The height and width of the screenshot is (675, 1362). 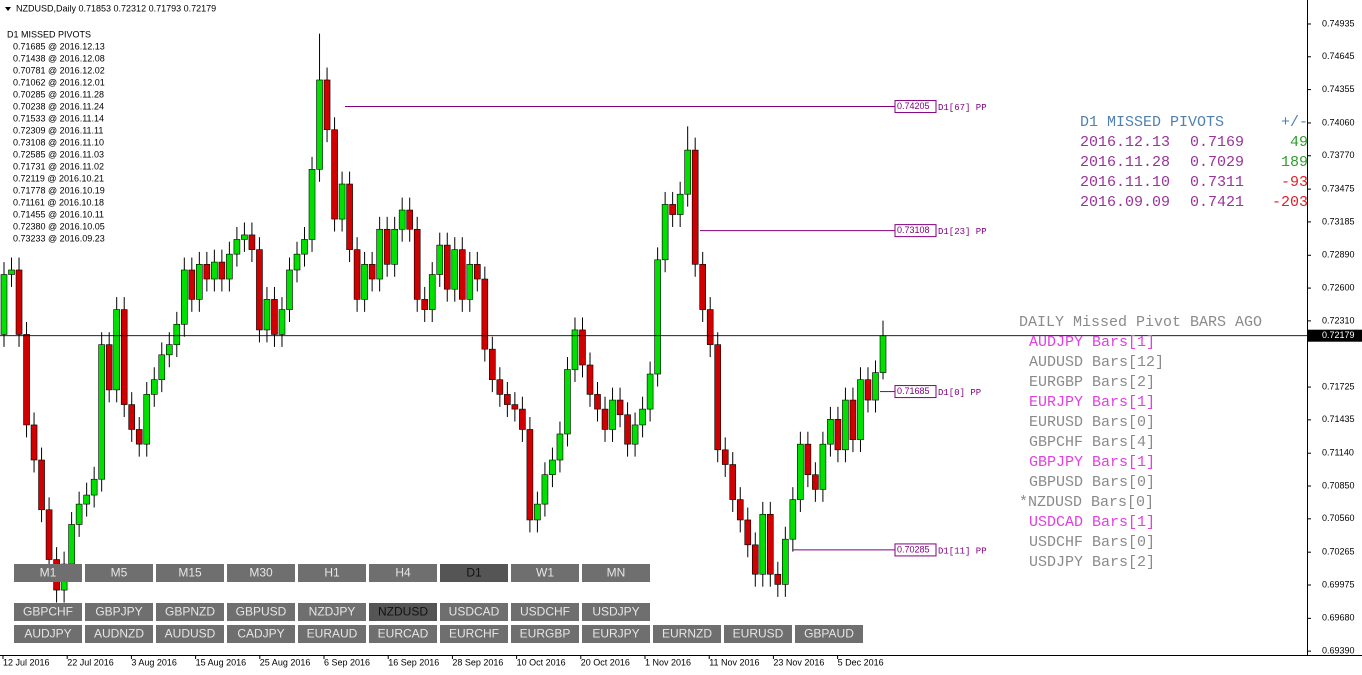 I want to click on button-label: GBPAUD, so click(x=829, y=634).